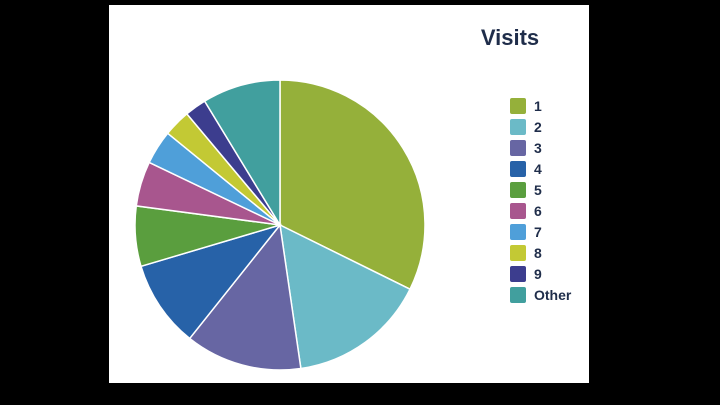 The width and height of the screenshot is (720, 405). I want to click on legend: 1 2 3 4 5 6 7 8 9 Other, so click(541, 200).